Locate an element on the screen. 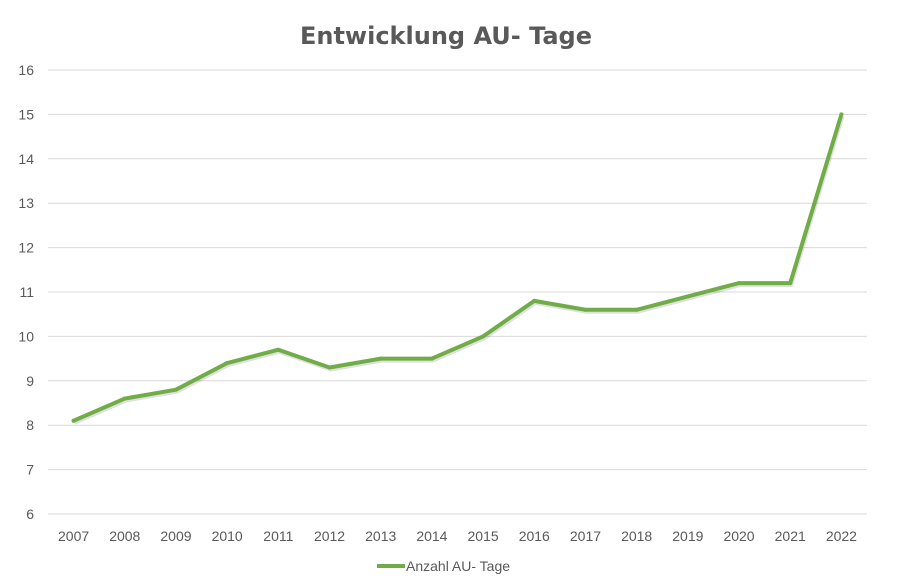  y-tick-label: 13 is located at coordinates (26, 203).